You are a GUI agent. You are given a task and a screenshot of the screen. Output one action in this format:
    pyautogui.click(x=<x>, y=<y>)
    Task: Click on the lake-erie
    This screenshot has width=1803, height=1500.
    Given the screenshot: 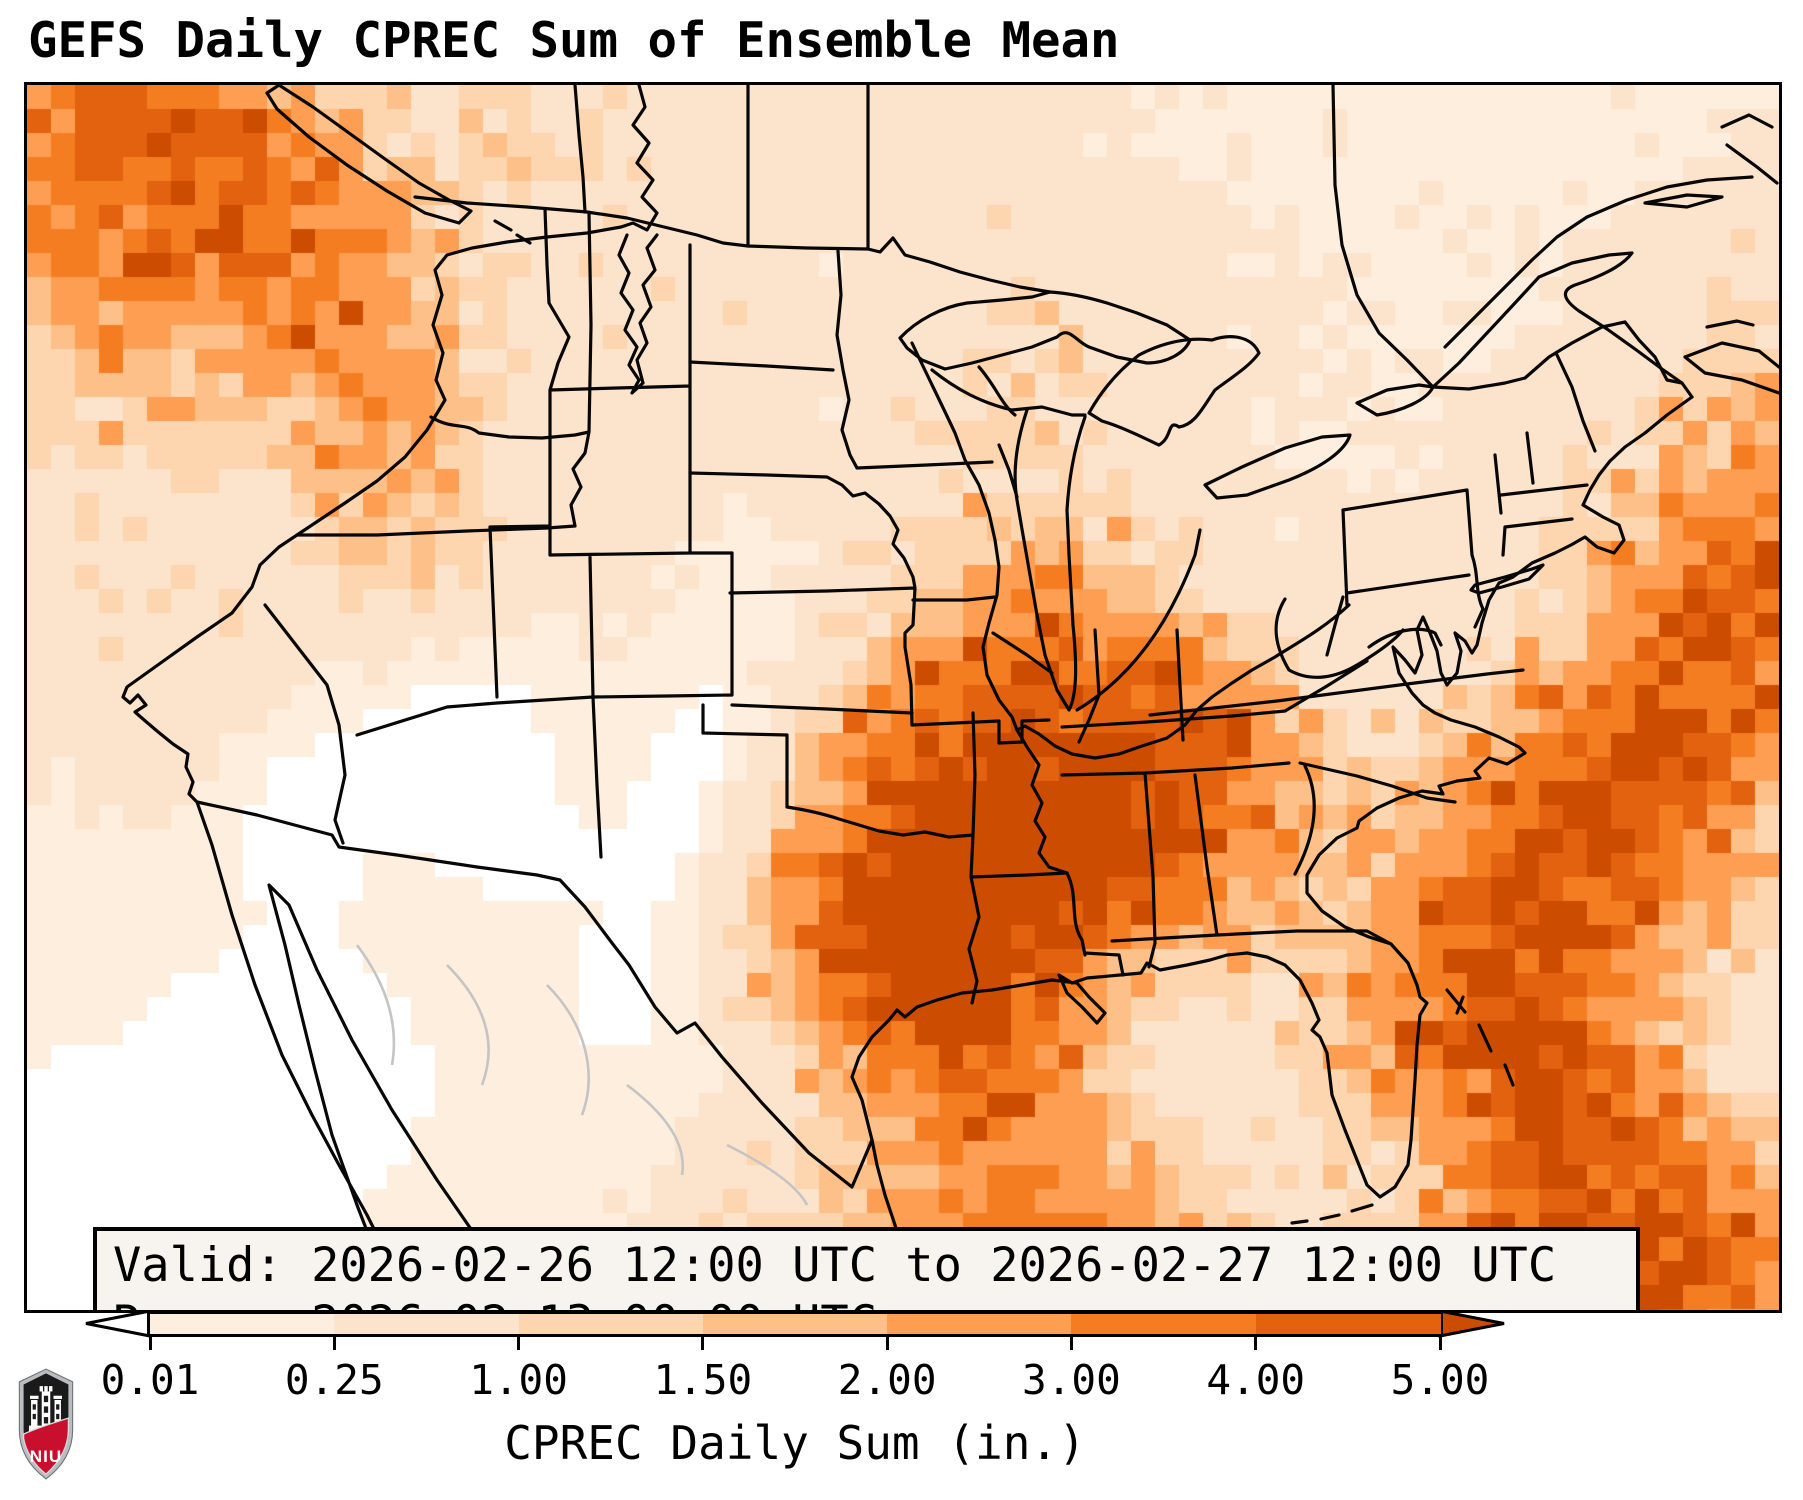 What is the action you would take?
    pyautogui.click(x=1277, y=466)
    